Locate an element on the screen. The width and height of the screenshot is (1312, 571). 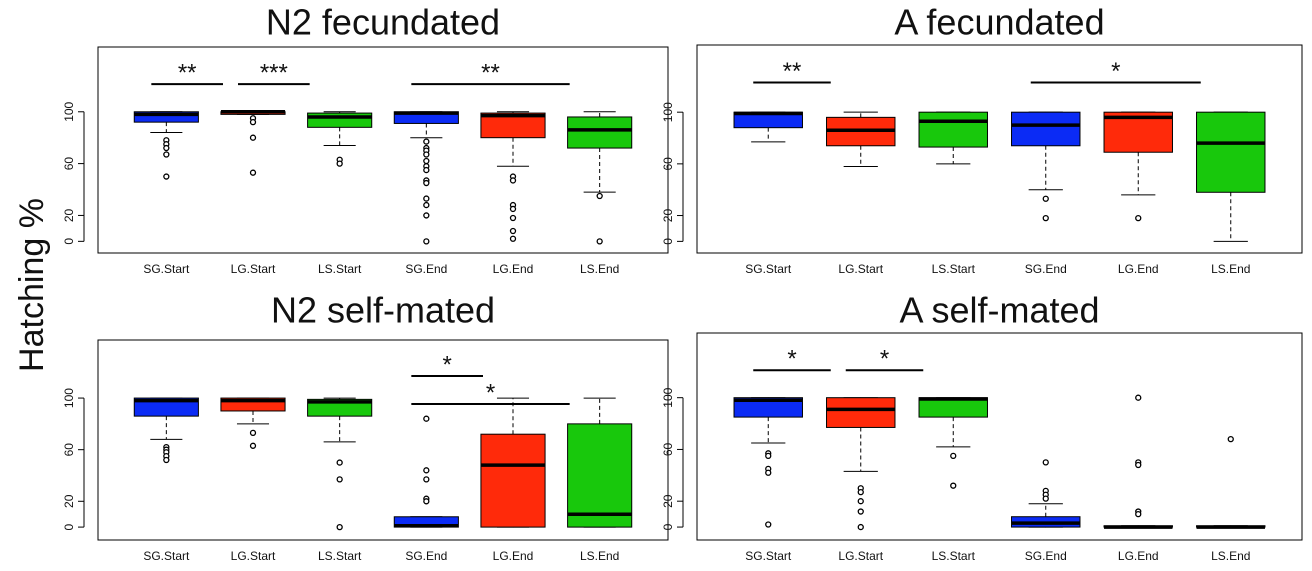
panel-title: A self-mated is located at coordinates (999, 310).